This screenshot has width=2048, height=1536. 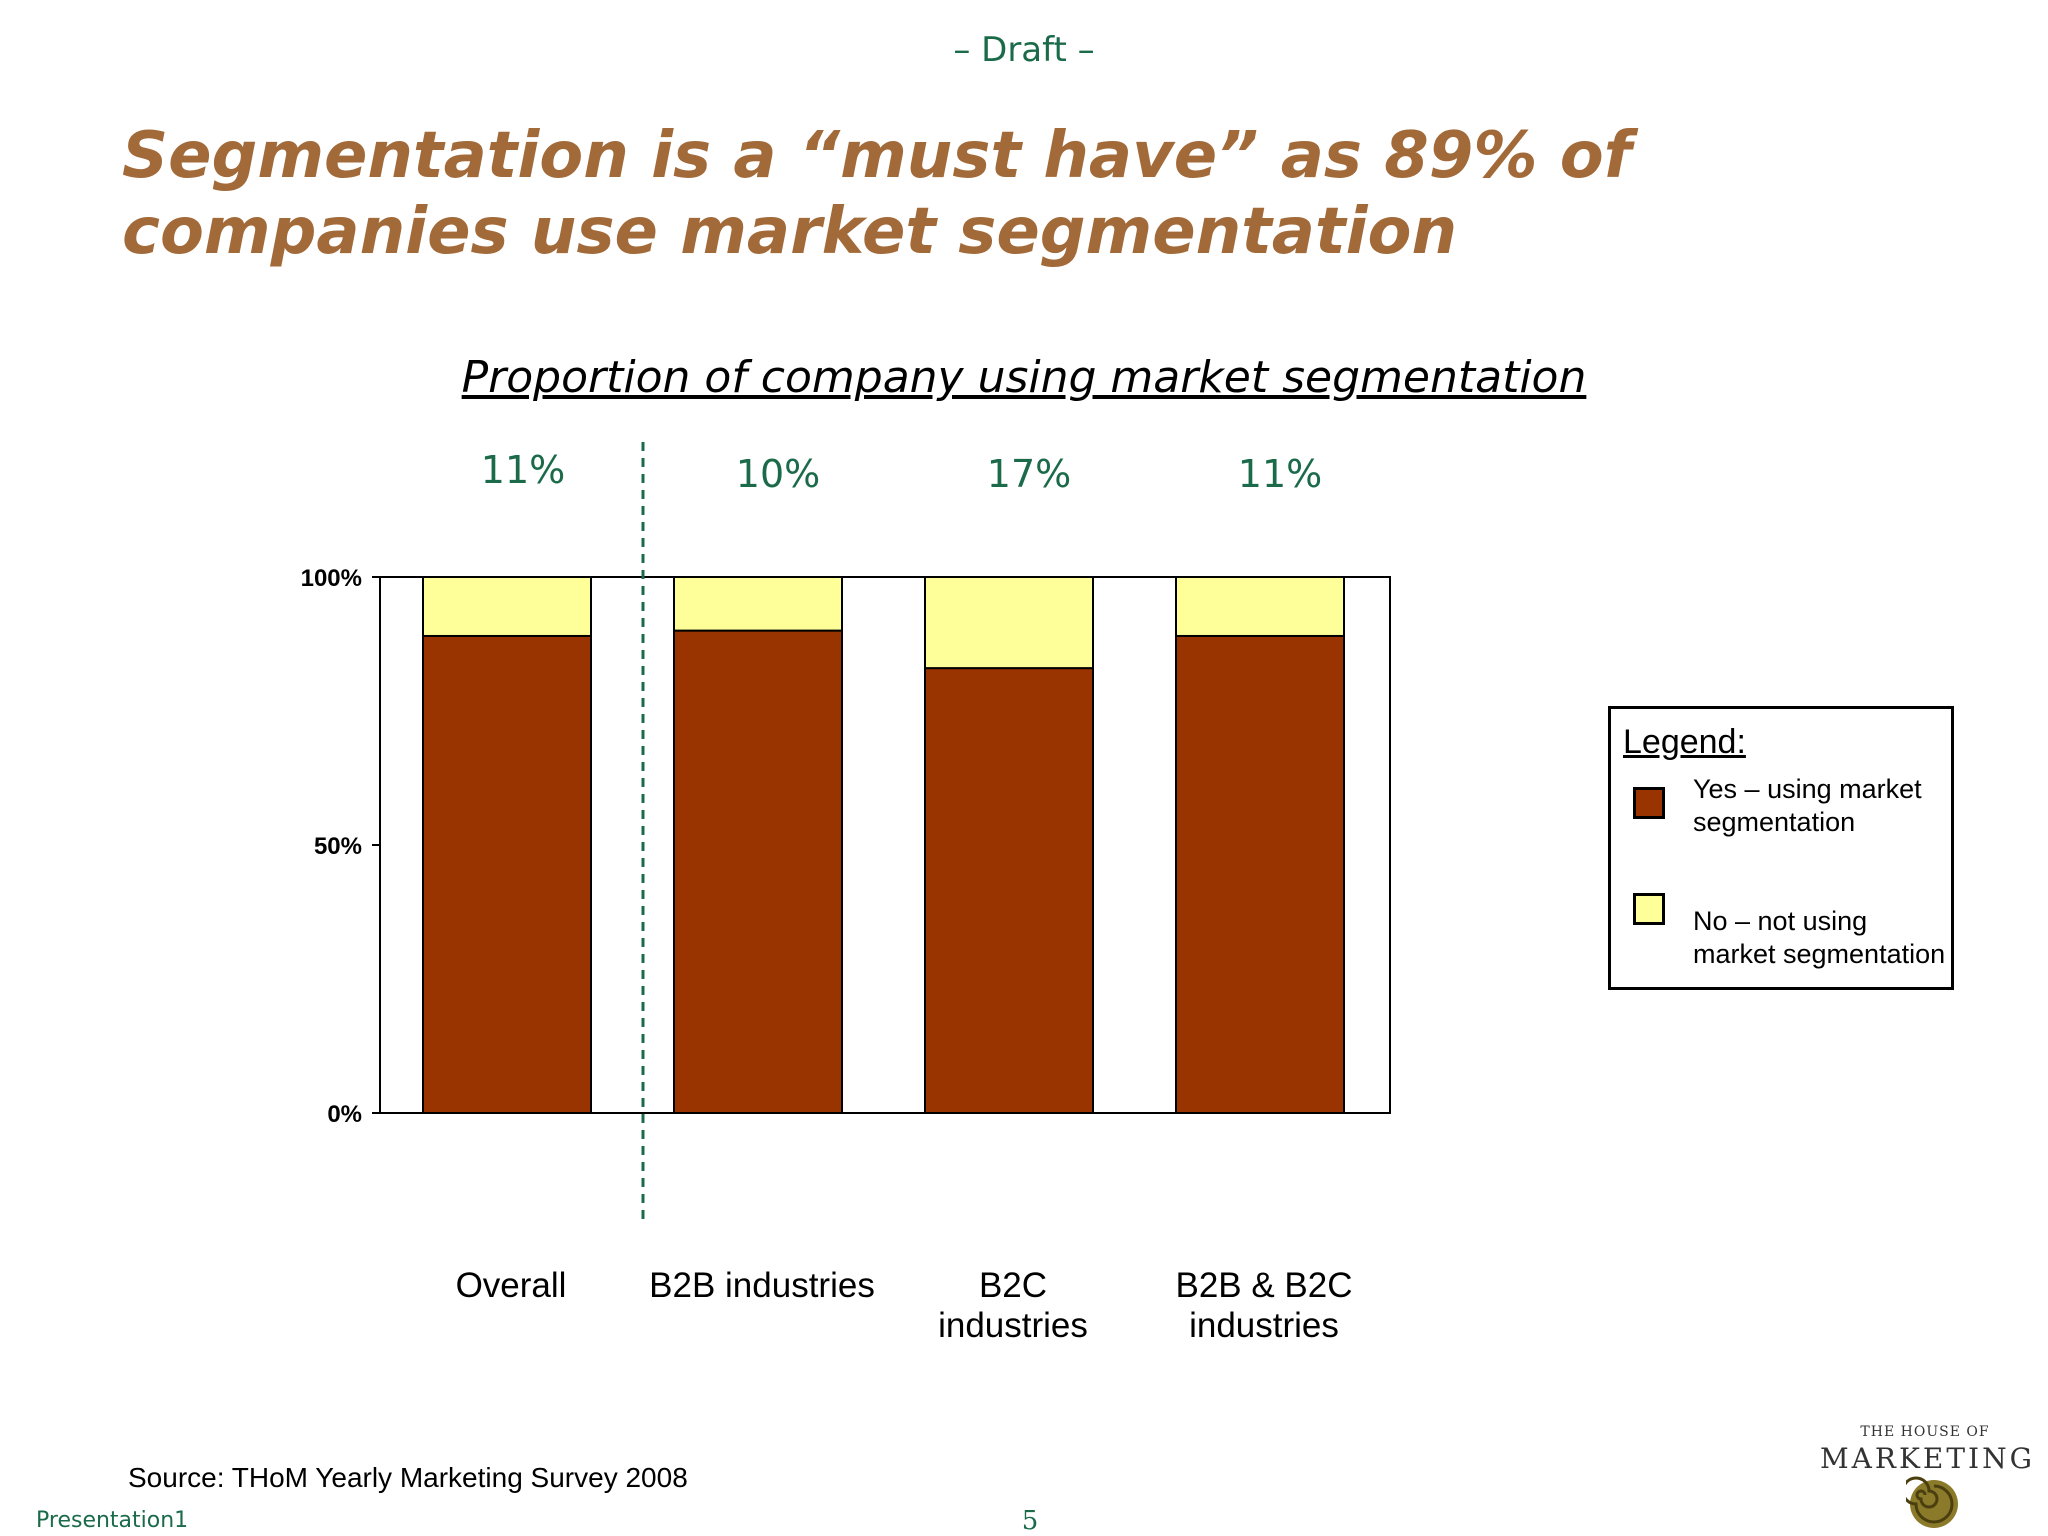 What do you see at coordinates (511, 1285) in the screenshot?
I see `category-label-0-line-0: Overall` at bounding box center [511, 1285].